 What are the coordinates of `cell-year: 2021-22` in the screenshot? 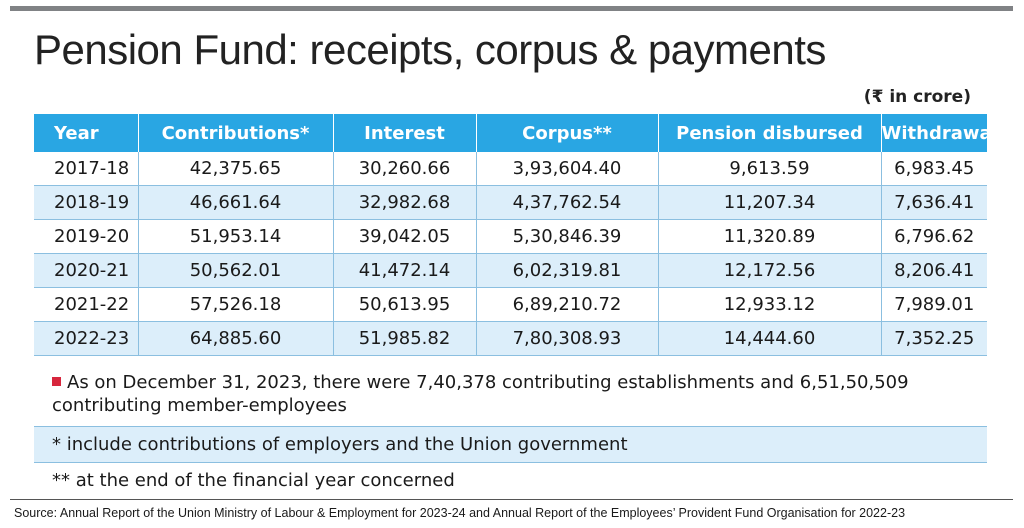 It's located at (86, 304).